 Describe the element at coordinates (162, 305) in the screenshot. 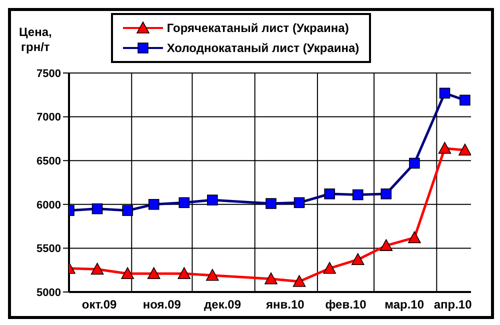

I see `x-tick-label: ноя.09` at that location.